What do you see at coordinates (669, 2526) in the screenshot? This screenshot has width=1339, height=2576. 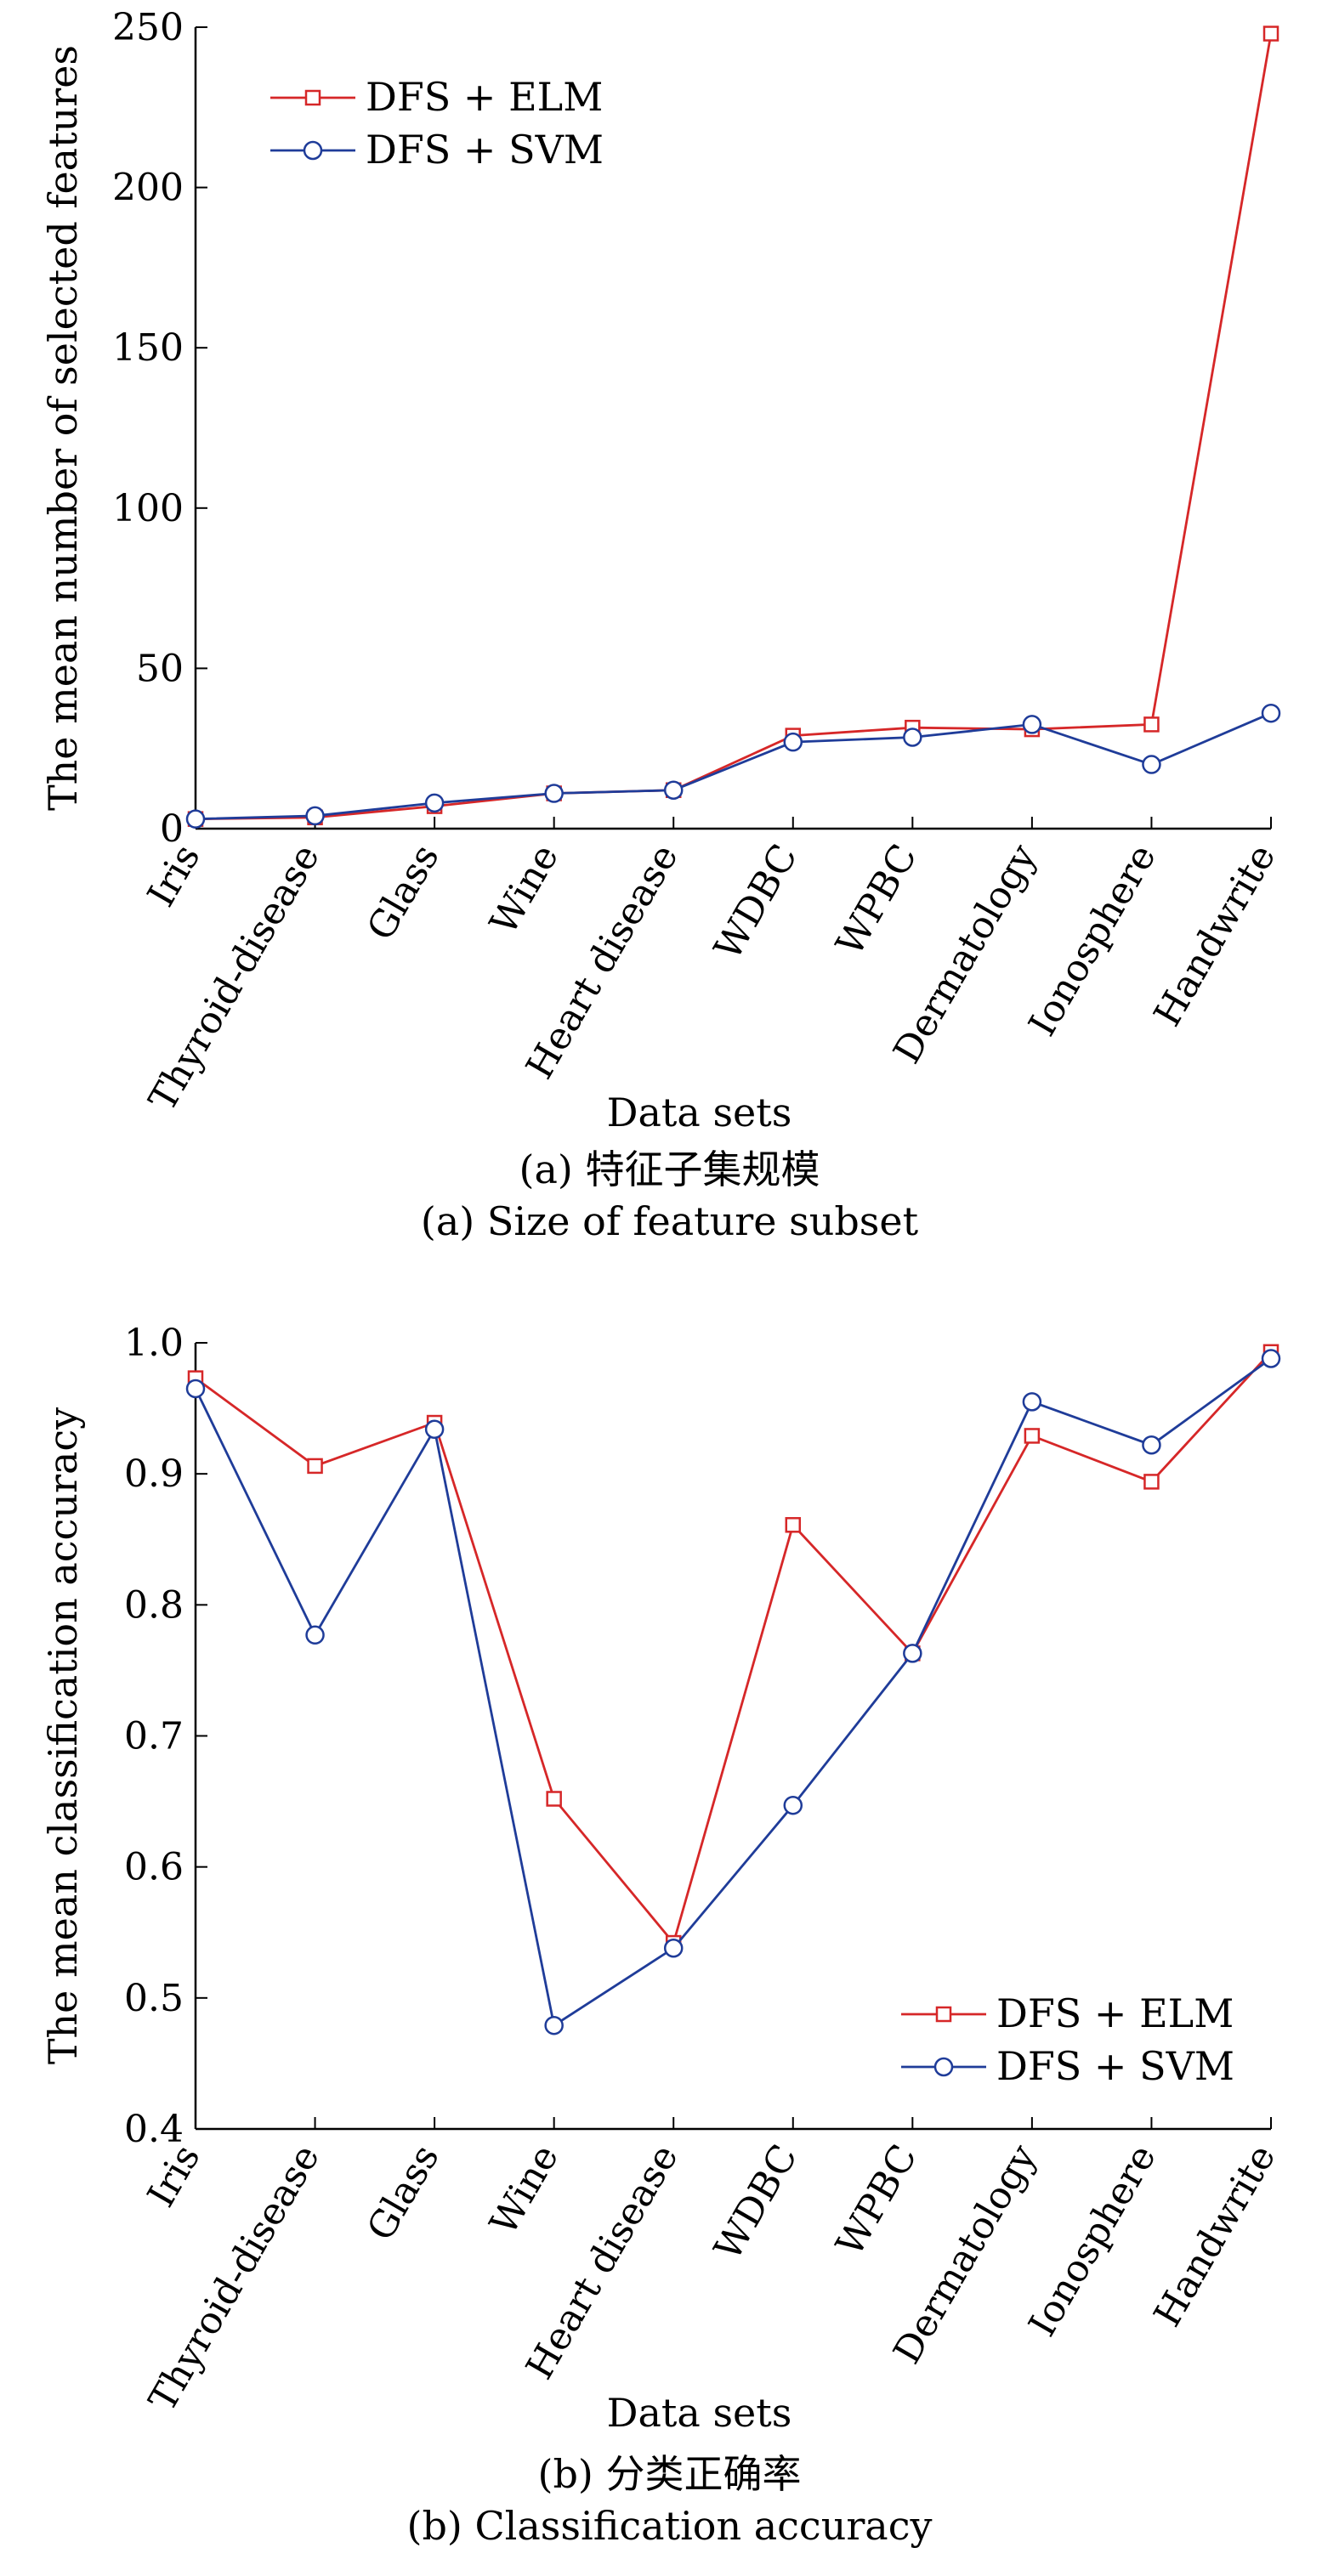 I see `caption-b-en: (b) Classification accuracy` at bounding box center [669, 2526].